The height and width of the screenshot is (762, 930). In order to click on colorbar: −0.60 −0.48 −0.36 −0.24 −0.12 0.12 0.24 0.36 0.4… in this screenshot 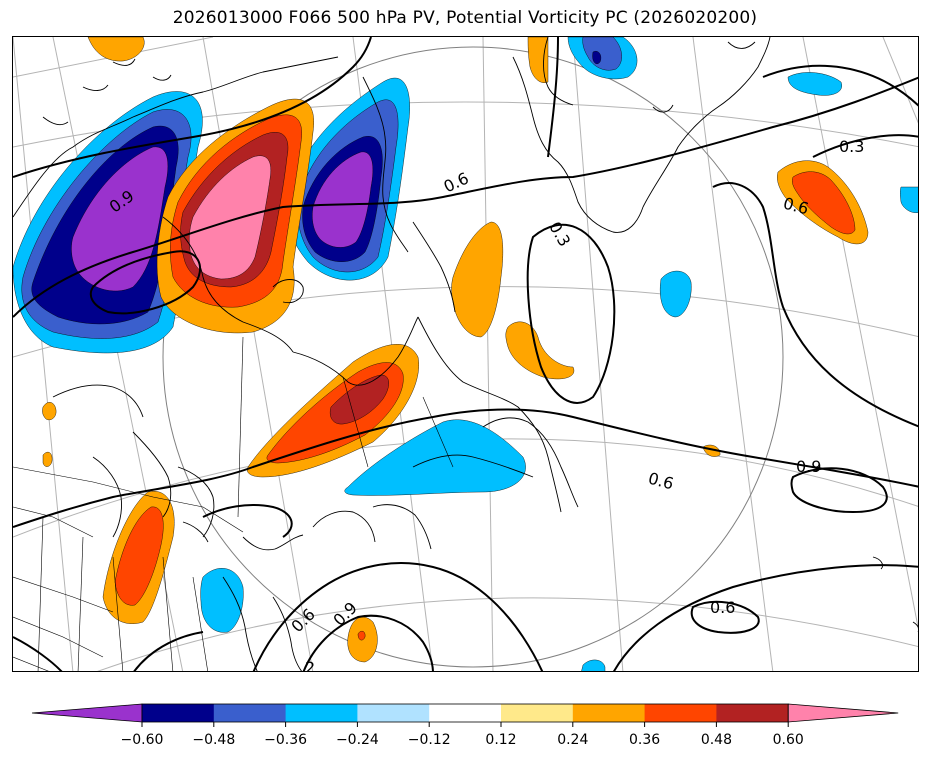, I will do `click(465, 725)`.